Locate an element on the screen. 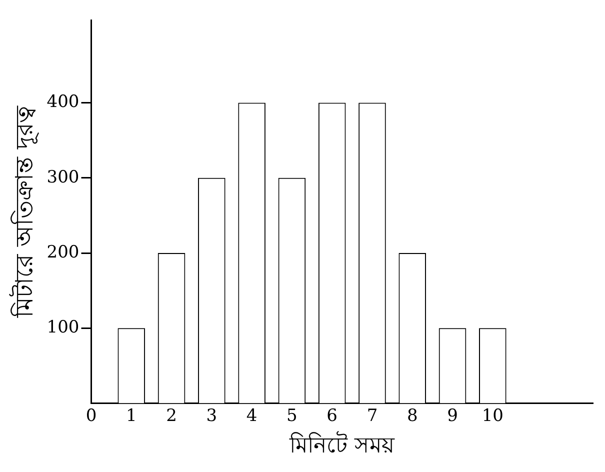 This screenshot has width=605, height=472. x-tick-label: 1 is located at coordinates (131, 416).